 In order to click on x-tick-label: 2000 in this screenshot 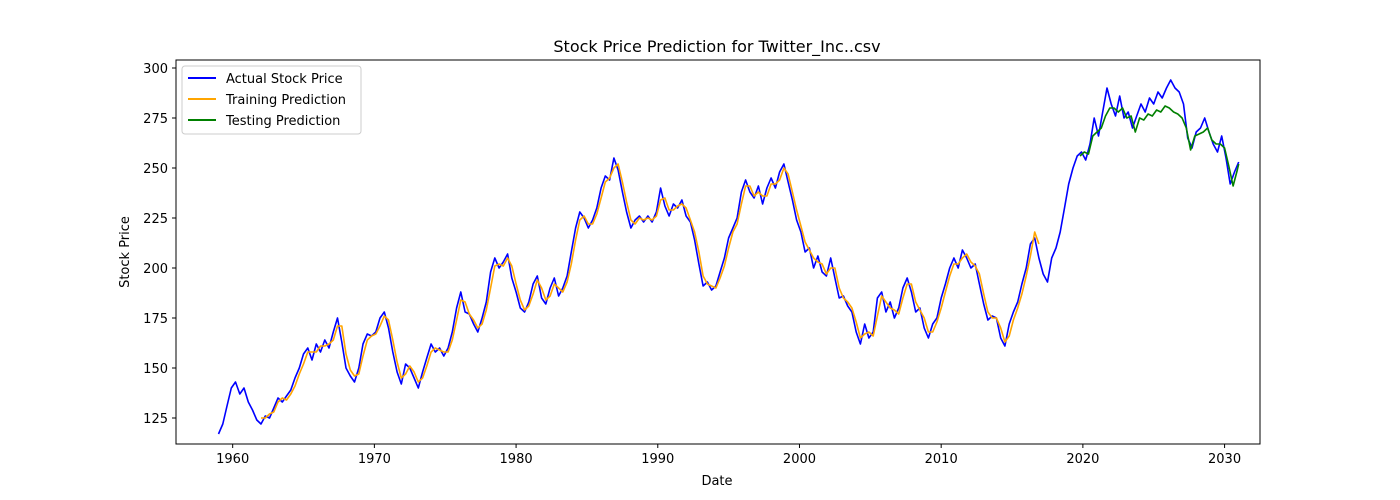, I will do `click(799, 459)`.